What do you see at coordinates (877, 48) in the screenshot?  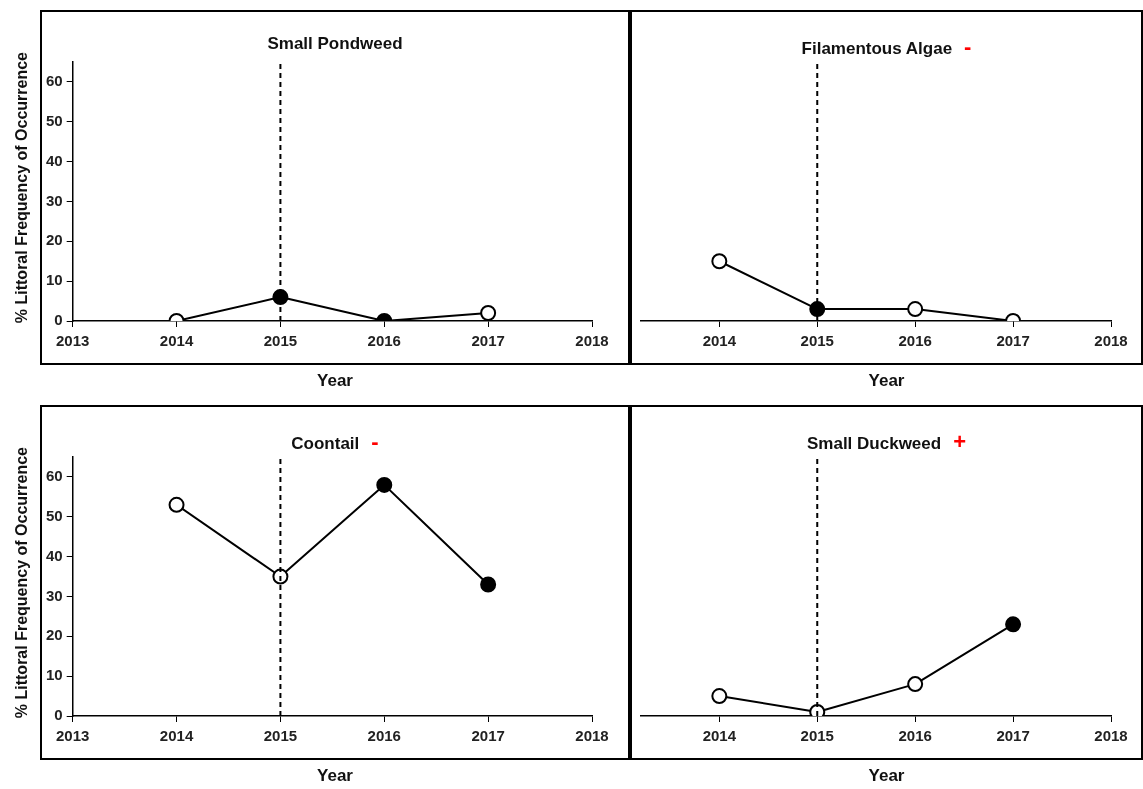 I see `chart-title: Filamentous Algae` at bounding box center [877, 48].